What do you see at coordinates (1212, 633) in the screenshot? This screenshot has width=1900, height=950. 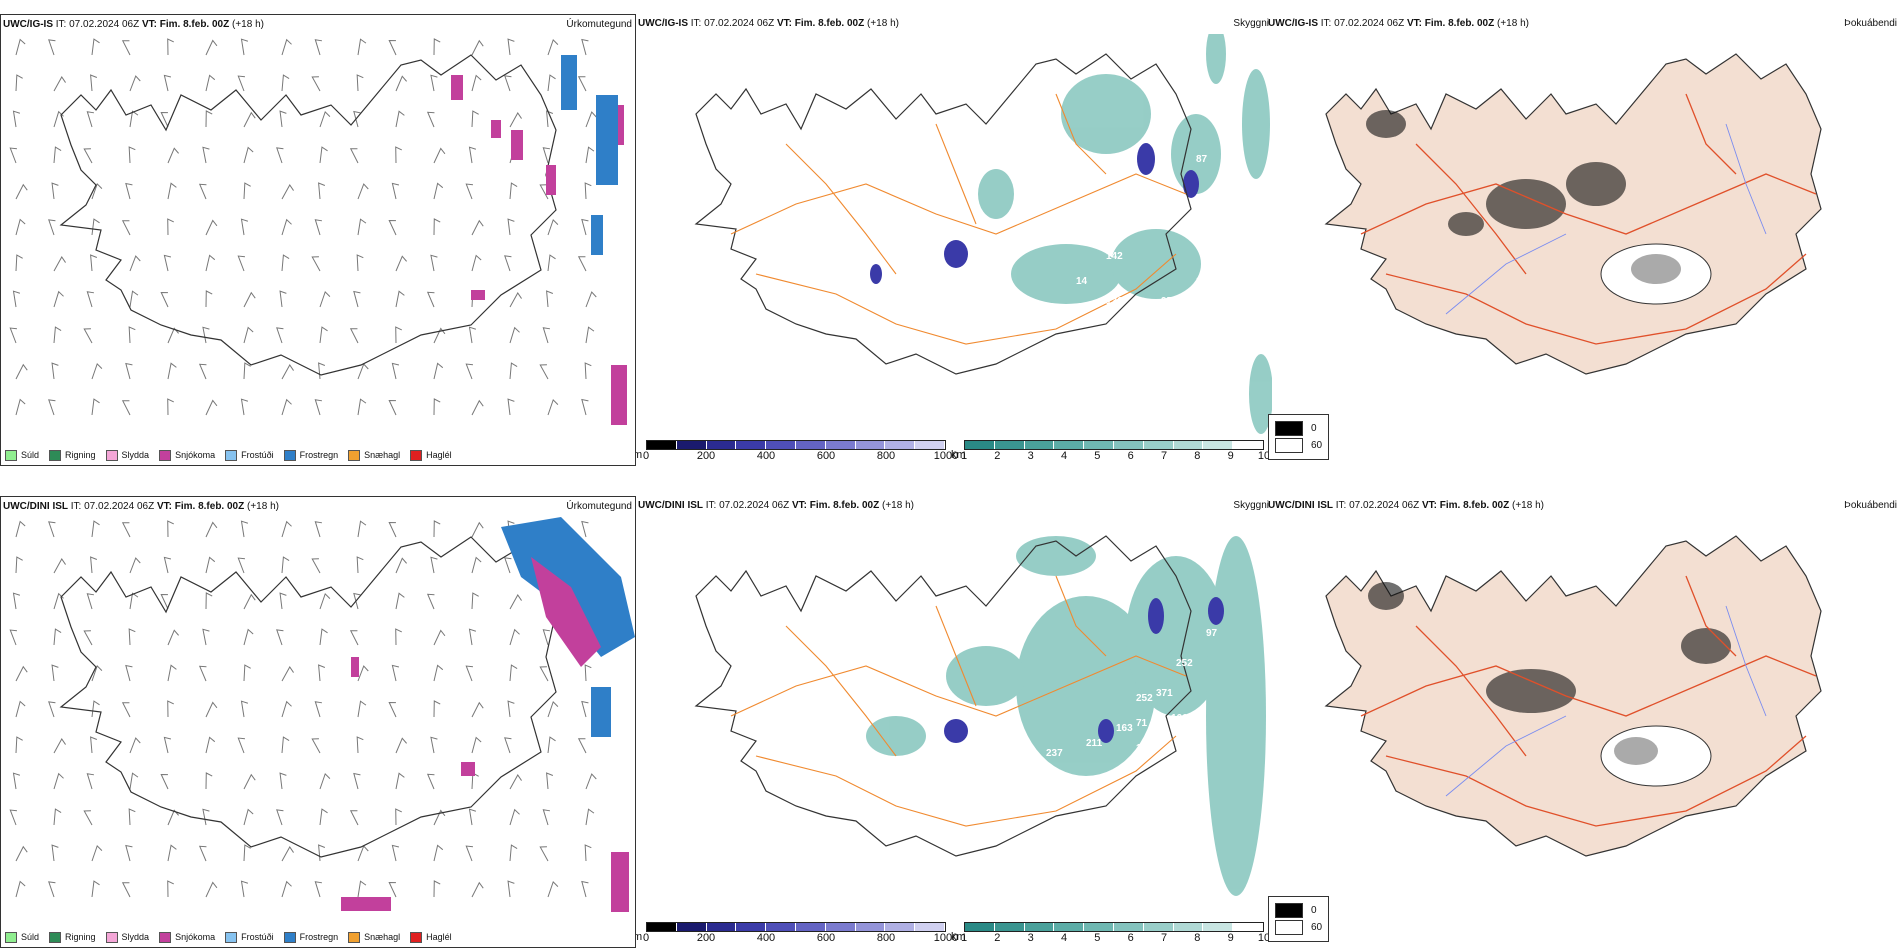 I see `visibility-spot-label: 97` at bounding box center [1212, 633].